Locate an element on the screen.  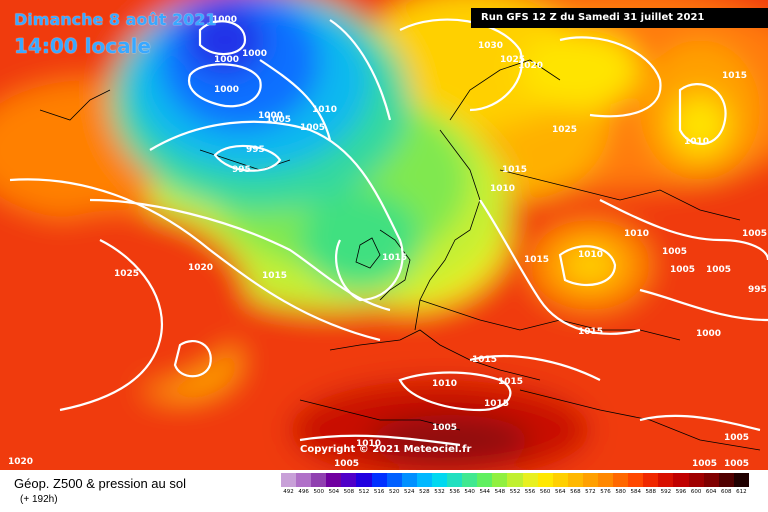
scale-label: 540 is located at coordinates (469, 492).